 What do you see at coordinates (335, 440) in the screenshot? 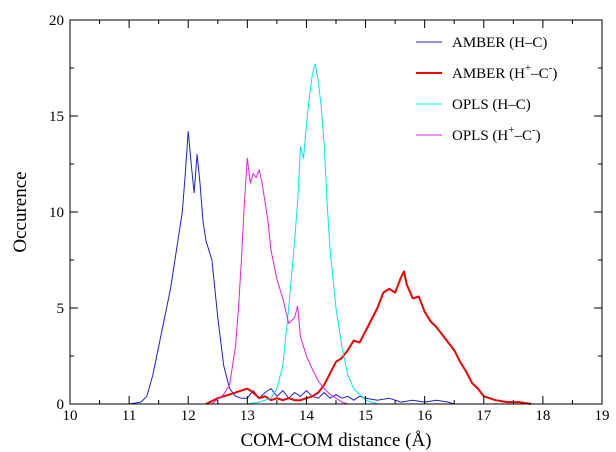
I see `x-axis-title: COM-COM distance (Å)` at bounding box center [335, 440].